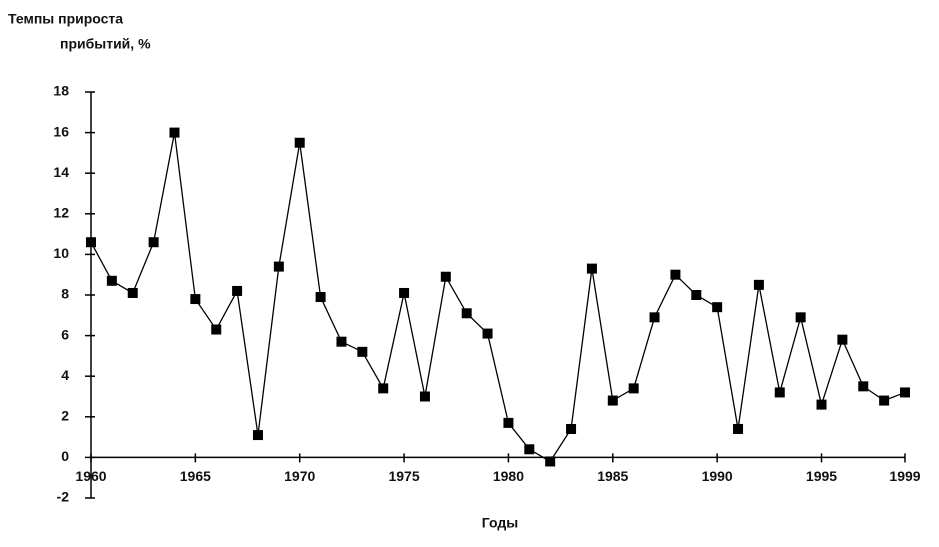  I want to click on x-tick-label: 1965, so click(195, 476).